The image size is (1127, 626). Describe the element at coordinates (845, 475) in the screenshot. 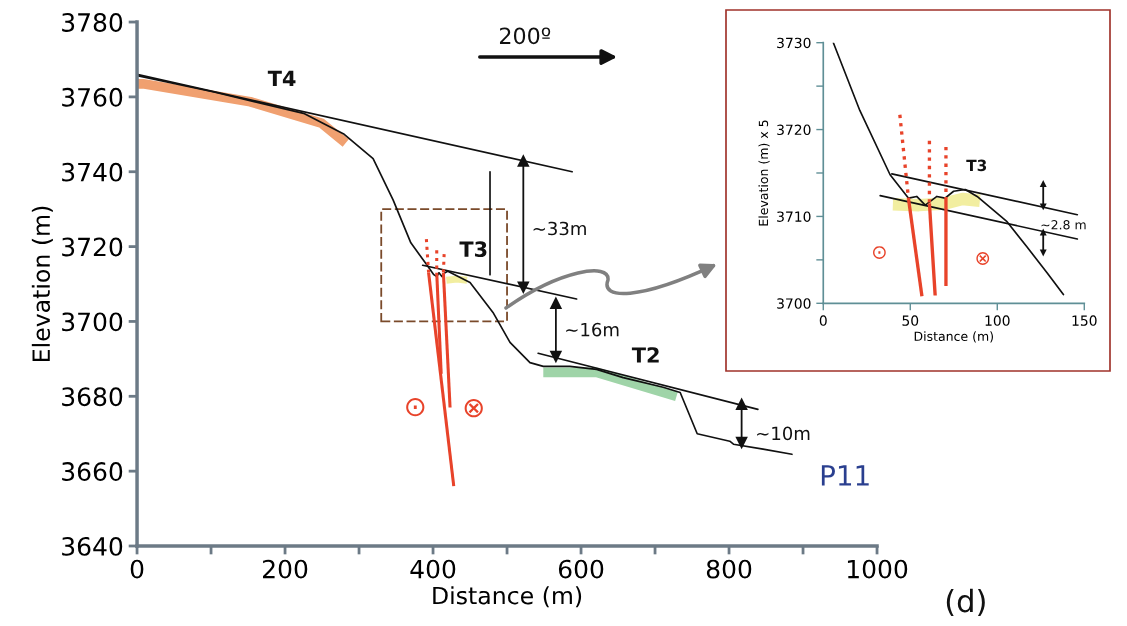

I see `annotation: P11` at that location.